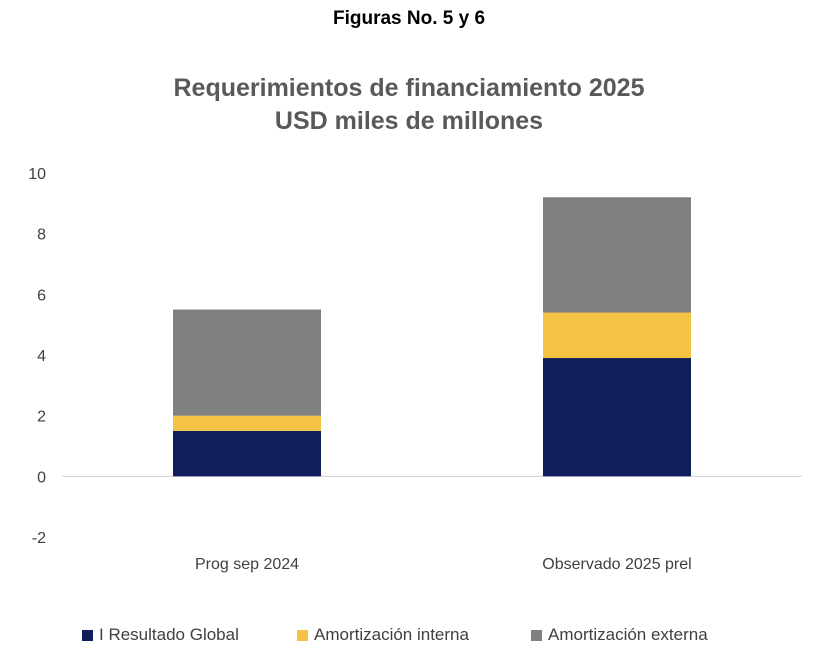 Image resolution: width=818 pixels, height=662 pixels. I want to click on legend-item-amortizacion-externa: Amortización externa, so click(619, 635).